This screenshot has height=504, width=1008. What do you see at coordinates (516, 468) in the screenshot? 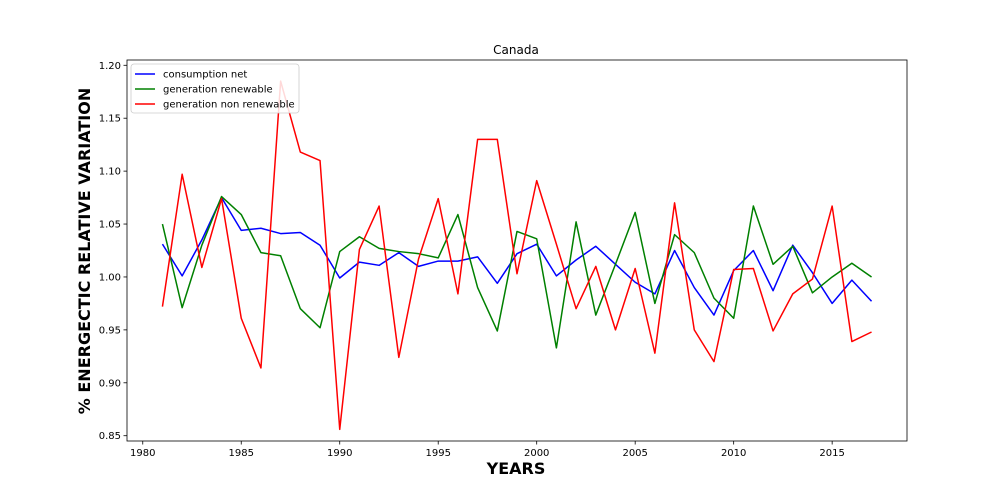
I see `x-axis-label: YEARS` at bounding box center [516, 468].